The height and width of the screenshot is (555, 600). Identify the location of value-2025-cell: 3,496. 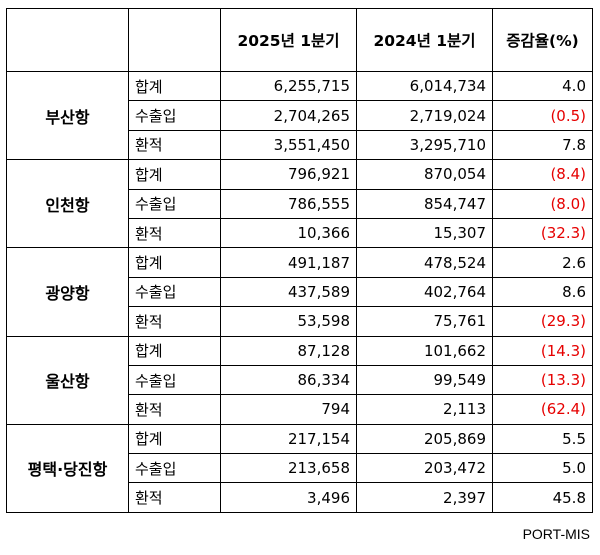
(288, 497).